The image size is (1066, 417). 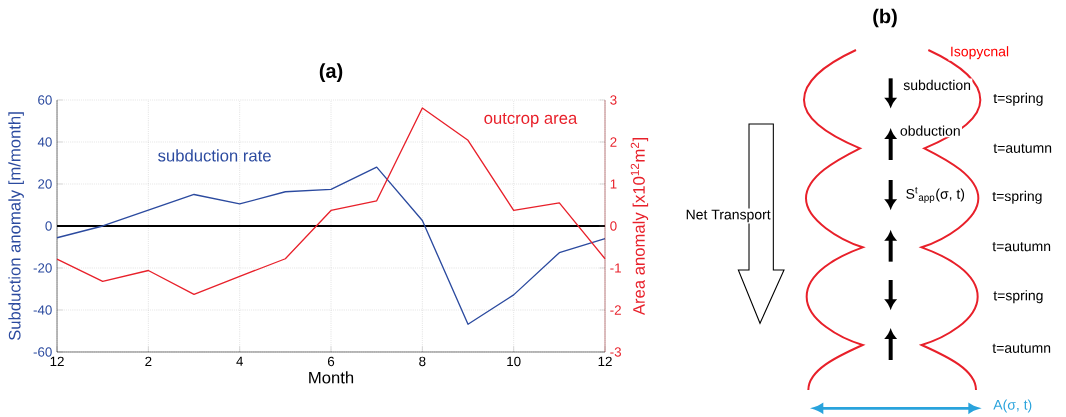 I want to click on y2-tick-label: -1, so click(x=615, y=268).